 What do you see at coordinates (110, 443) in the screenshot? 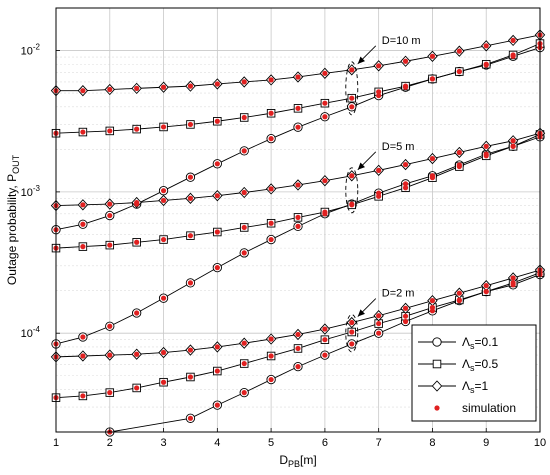
I see `x-tick-label: 2` at bounding box center [110, 443].